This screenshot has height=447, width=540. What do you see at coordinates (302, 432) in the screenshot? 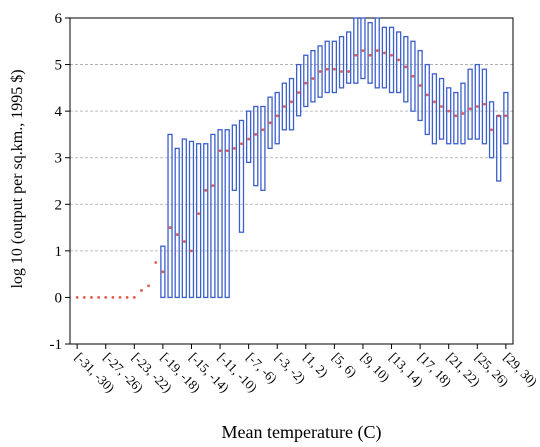
I see `x-axis-title: Mean temperature (C)` at bounding box center [302, 432].